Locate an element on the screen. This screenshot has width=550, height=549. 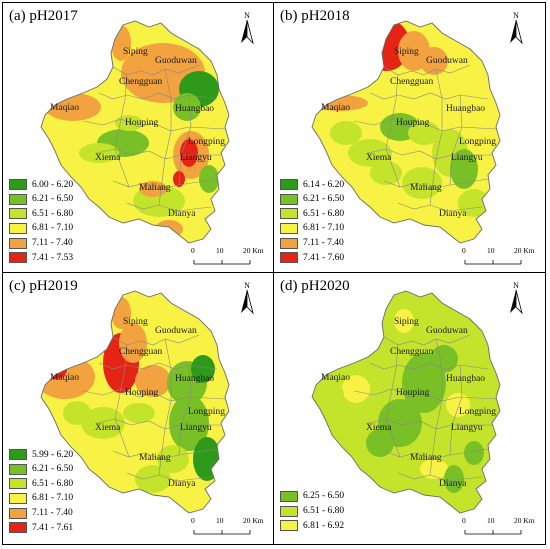
legend-item: 6.00 - 6.20 is located at coordinates (41, 184).